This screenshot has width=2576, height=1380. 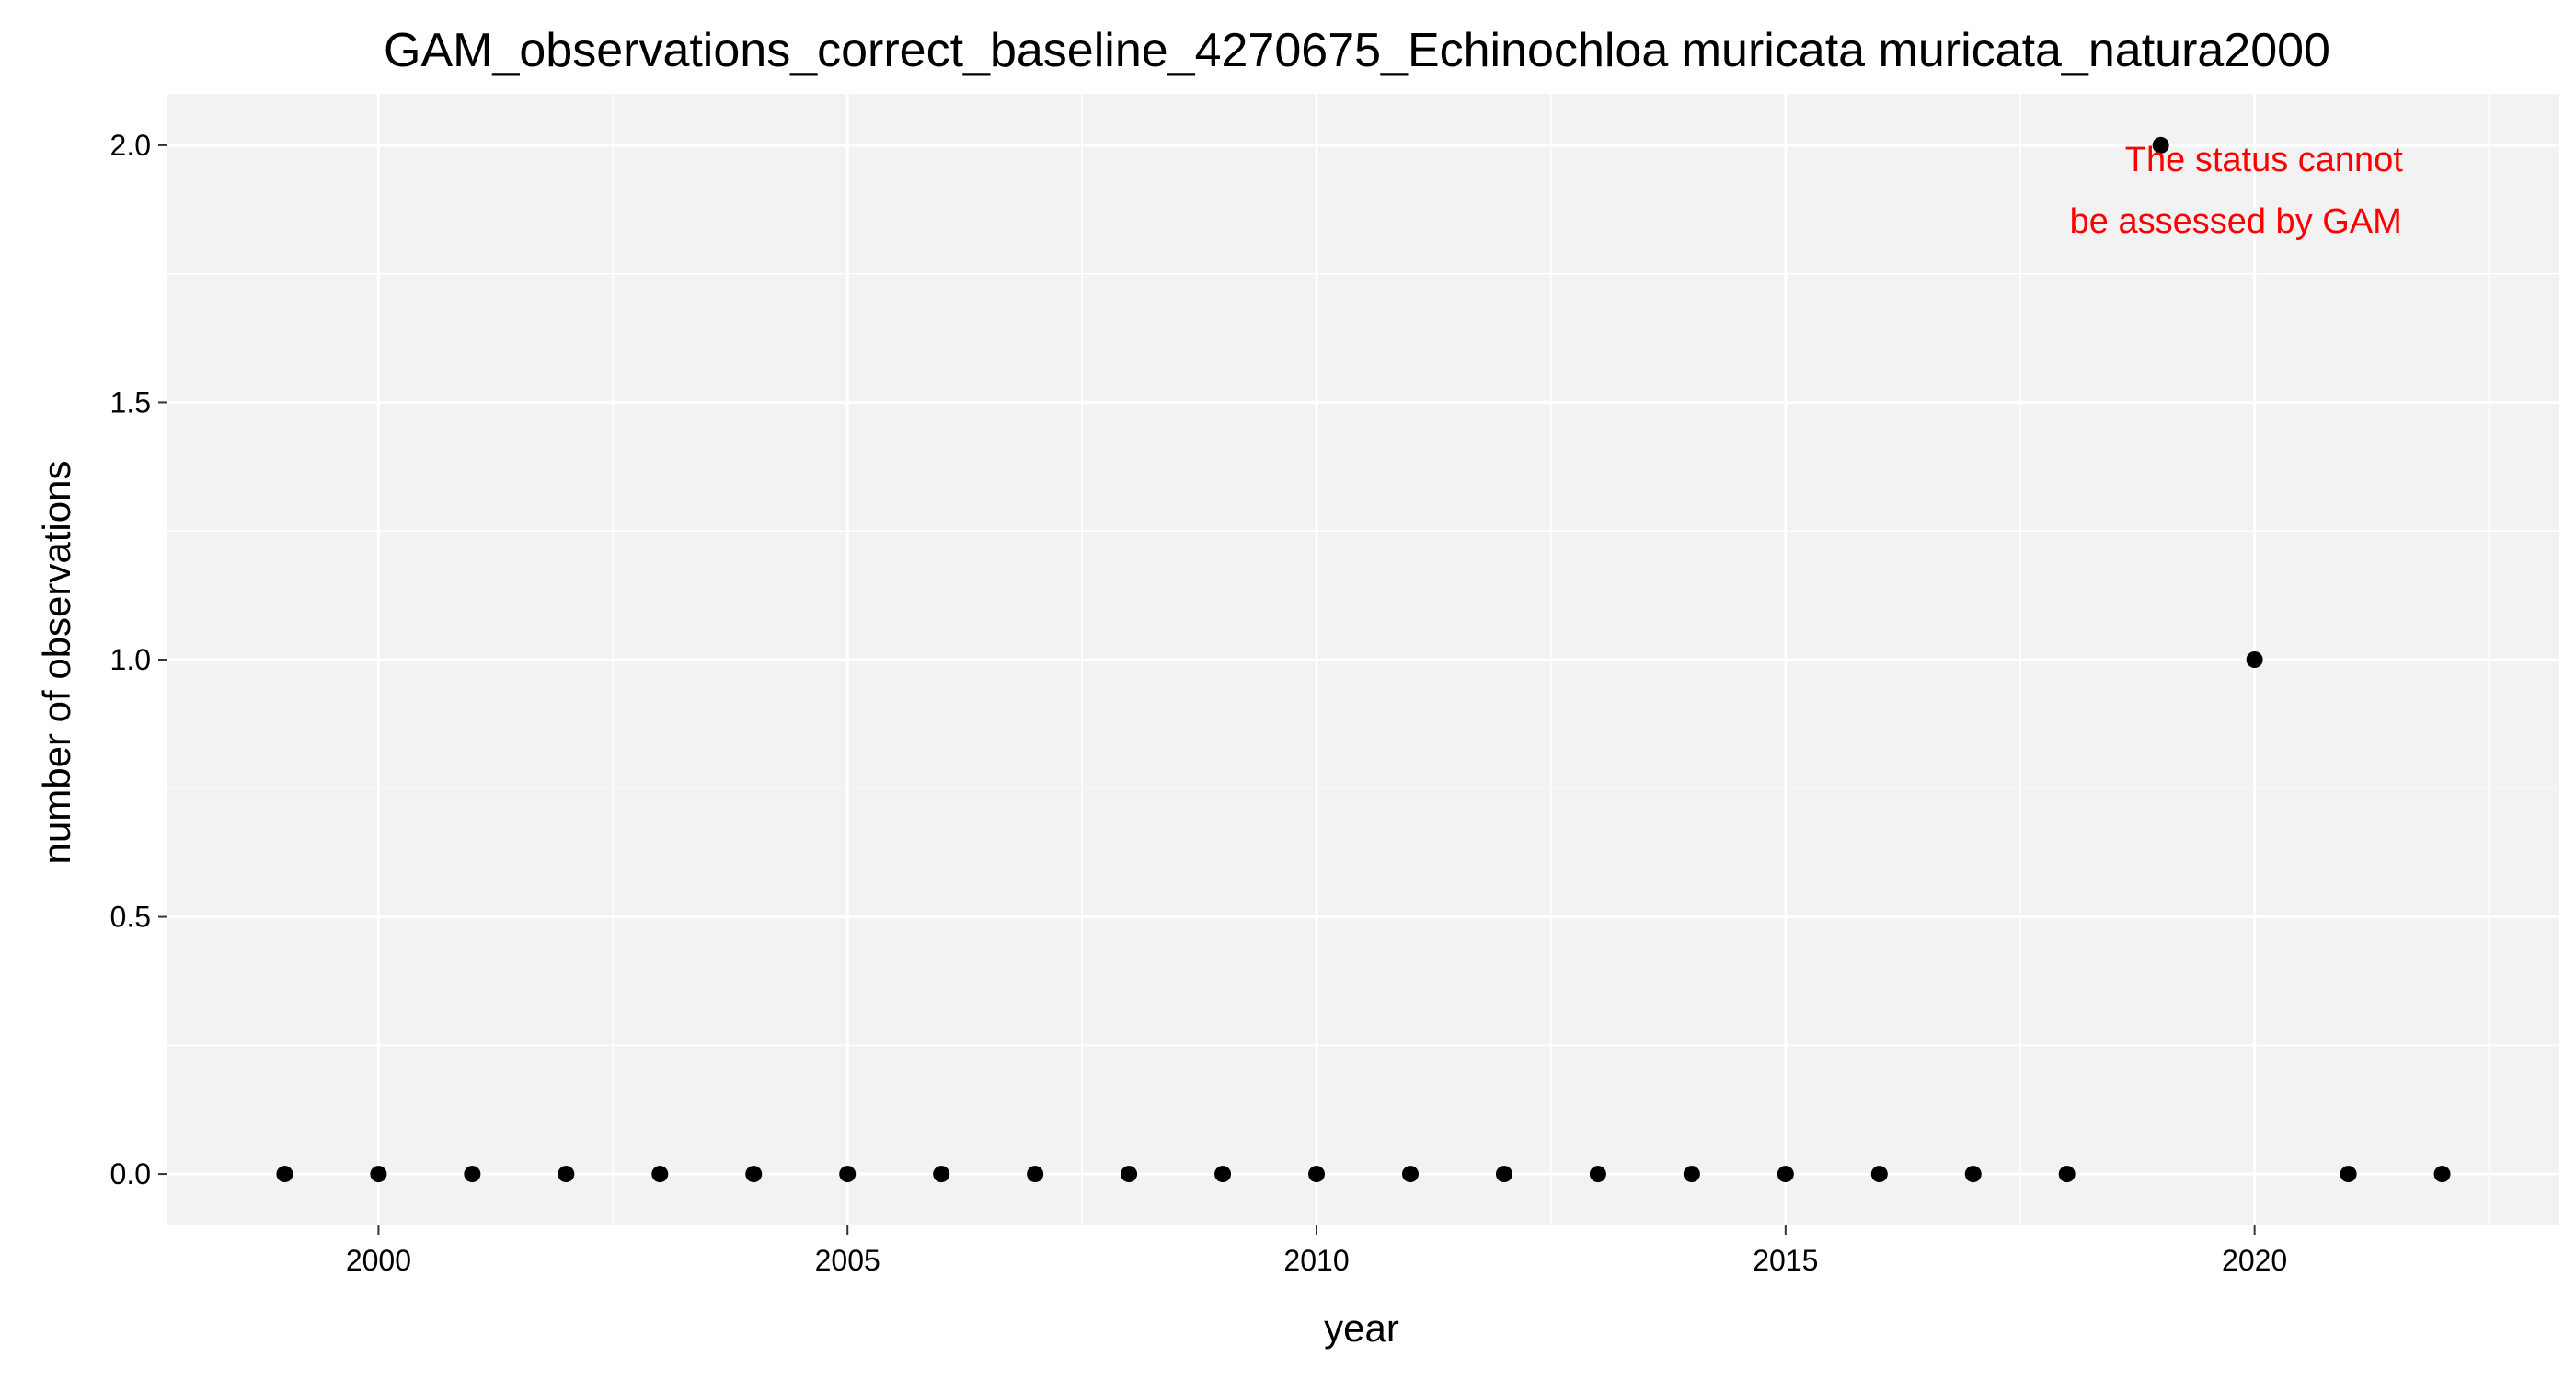 I want to click on y-tick-label: 1.5, so click(x=130, y=402).